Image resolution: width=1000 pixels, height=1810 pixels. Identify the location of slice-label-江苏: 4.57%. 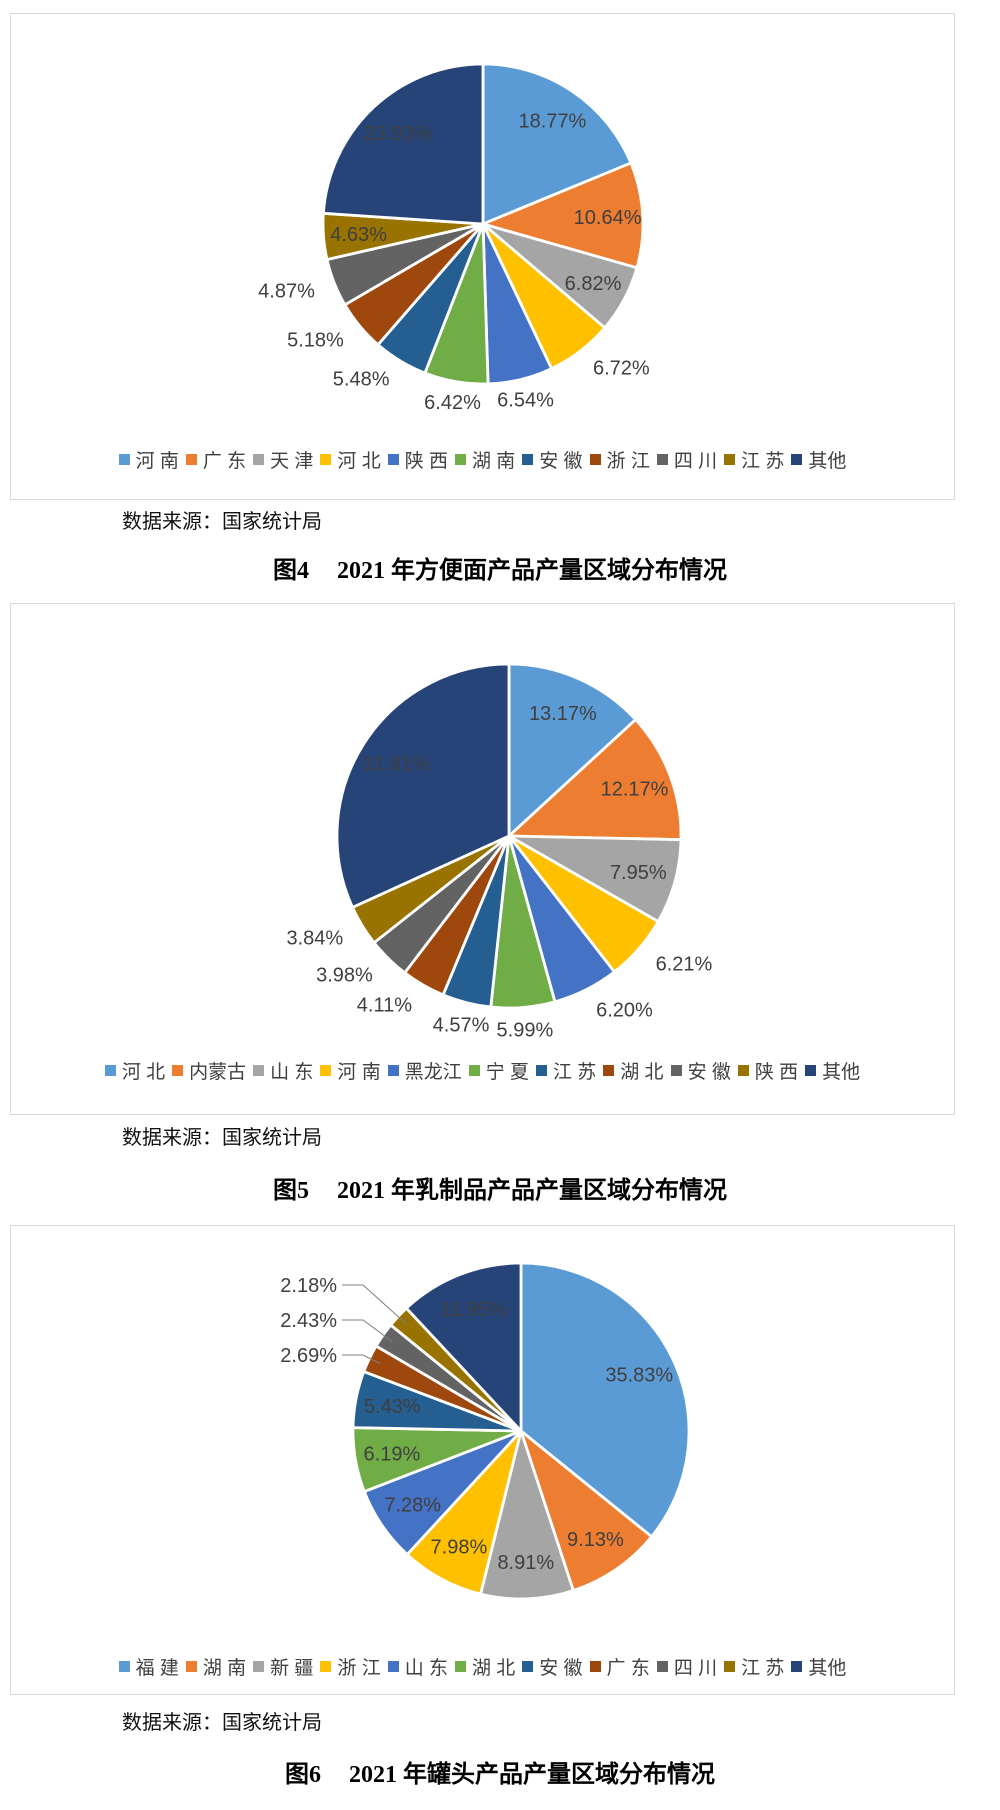
(461, 1025).